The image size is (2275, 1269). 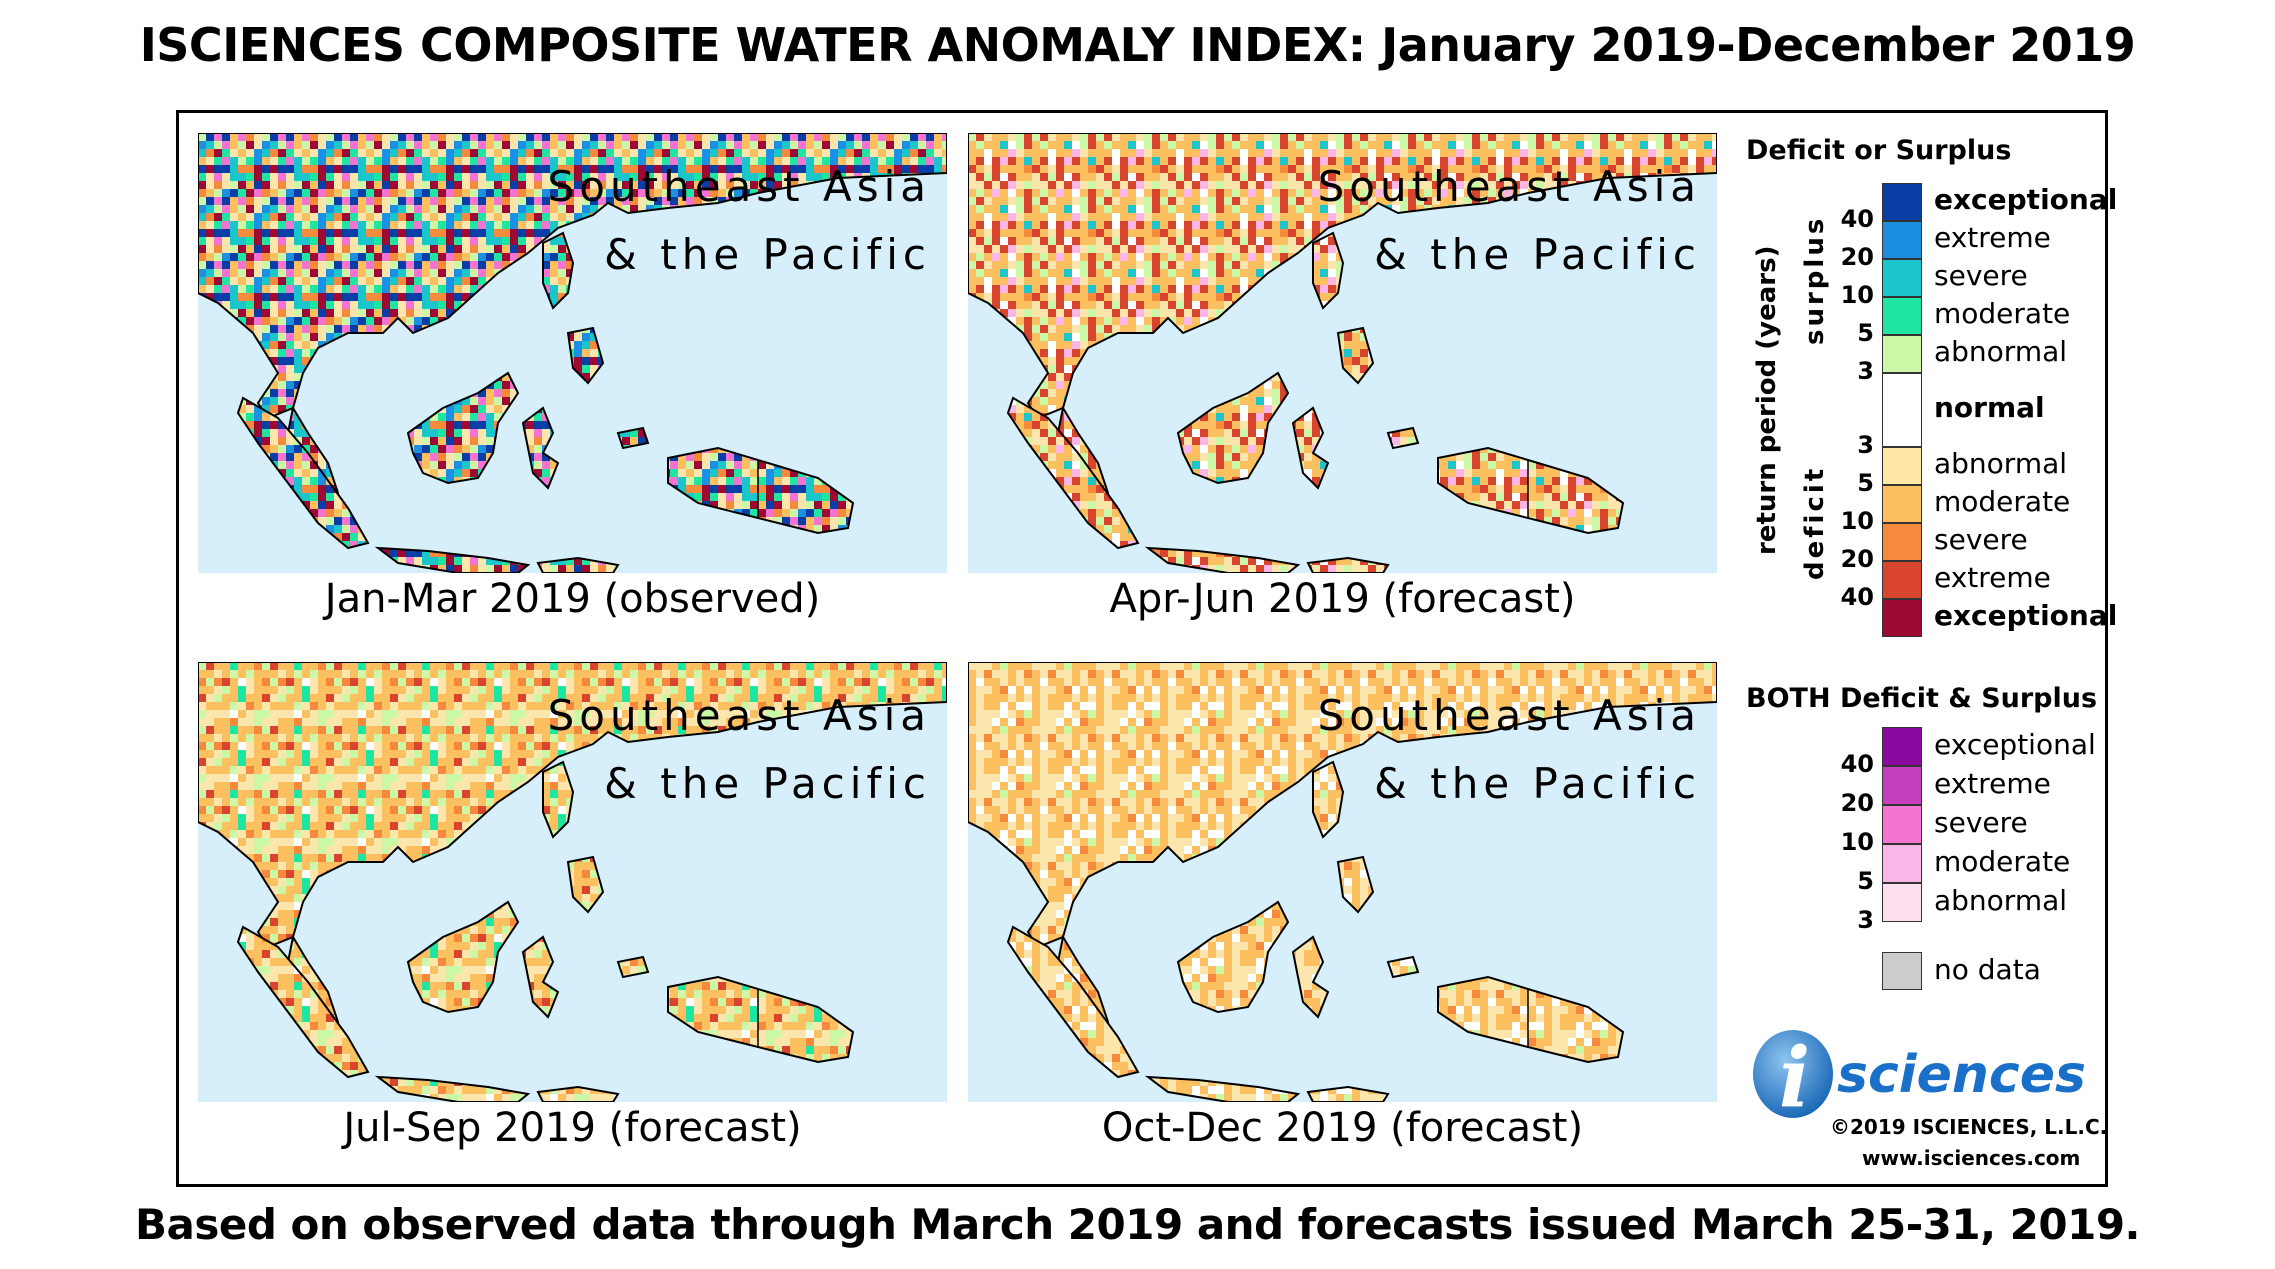 What do you see at coordinates (1857, 559) in the screenshot?
I see `deficit-tick: 20` at bounding box center [1857, 559].